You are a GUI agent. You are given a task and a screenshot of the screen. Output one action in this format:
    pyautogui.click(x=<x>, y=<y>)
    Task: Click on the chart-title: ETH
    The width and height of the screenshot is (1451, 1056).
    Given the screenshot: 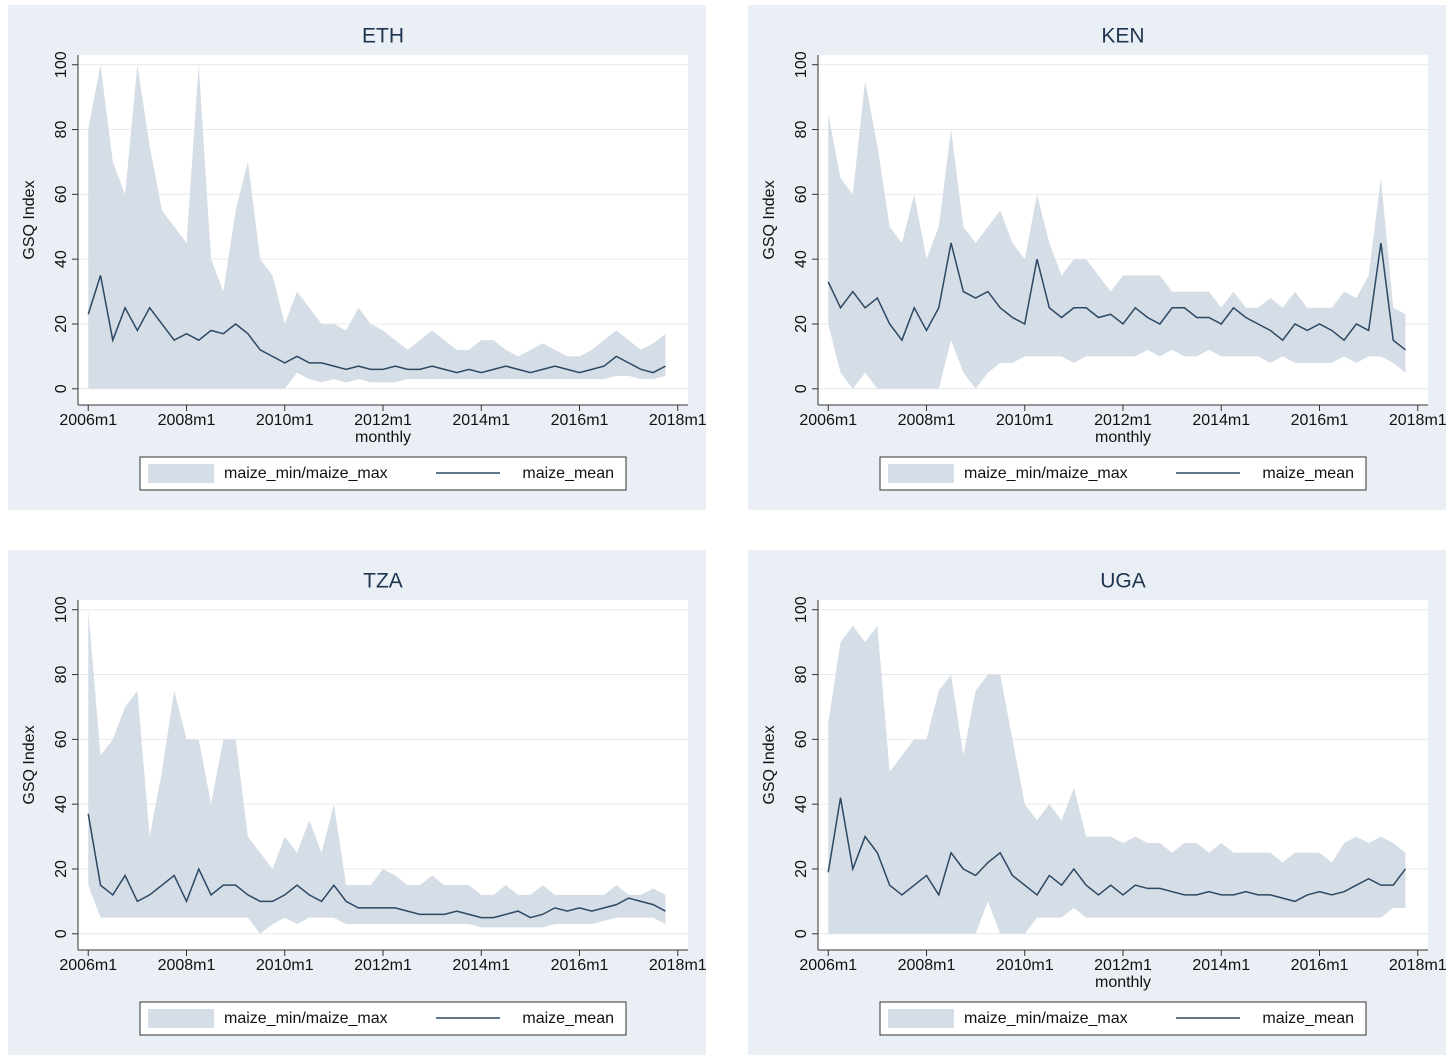 What is the action you would take?
    pyautogui.click(x=383, y=36)
    